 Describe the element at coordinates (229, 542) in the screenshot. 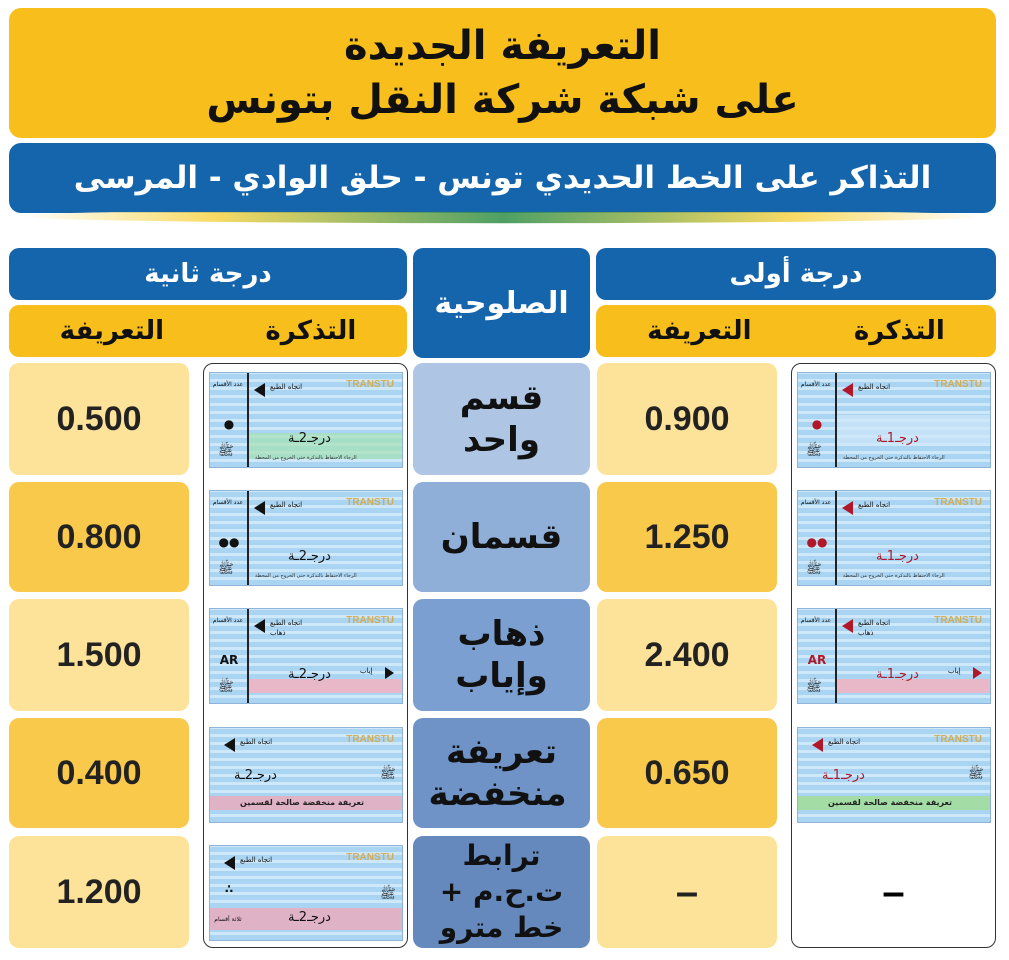

I see `ticket-section-mark: ●●` at that location.